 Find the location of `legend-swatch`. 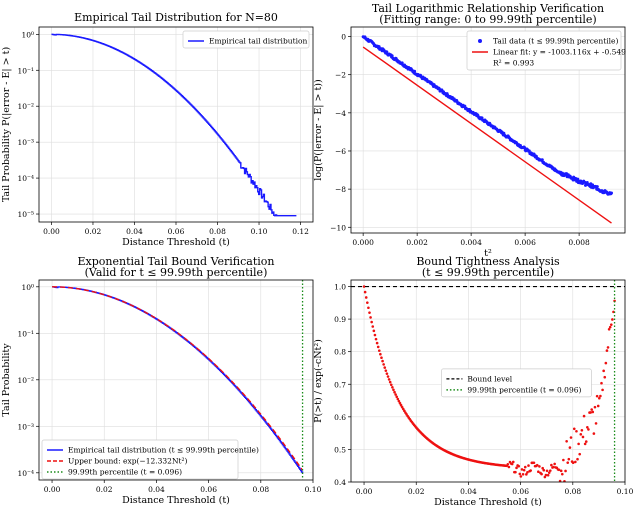

legend-swatch is located at coordinates (480, 41).